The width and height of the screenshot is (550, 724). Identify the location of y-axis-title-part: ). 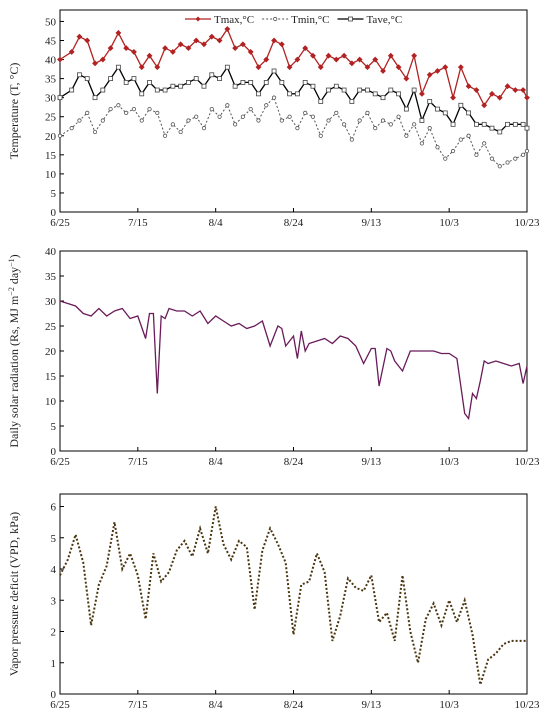
(14, 256).